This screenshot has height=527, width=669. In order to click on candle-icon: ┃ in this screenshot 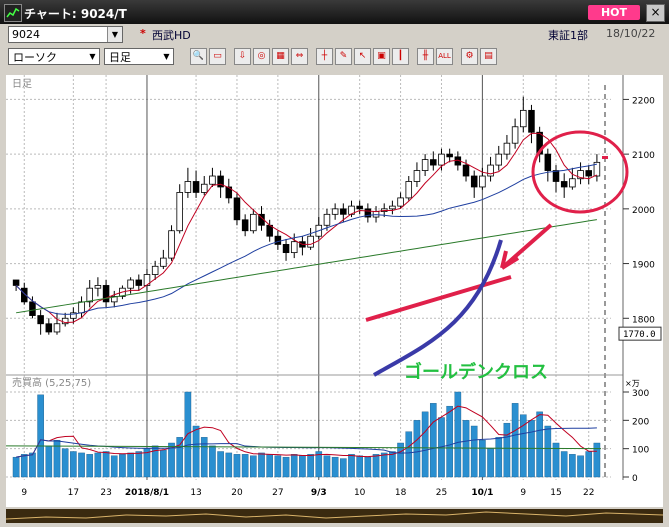, I will do `click(400, 56)`.